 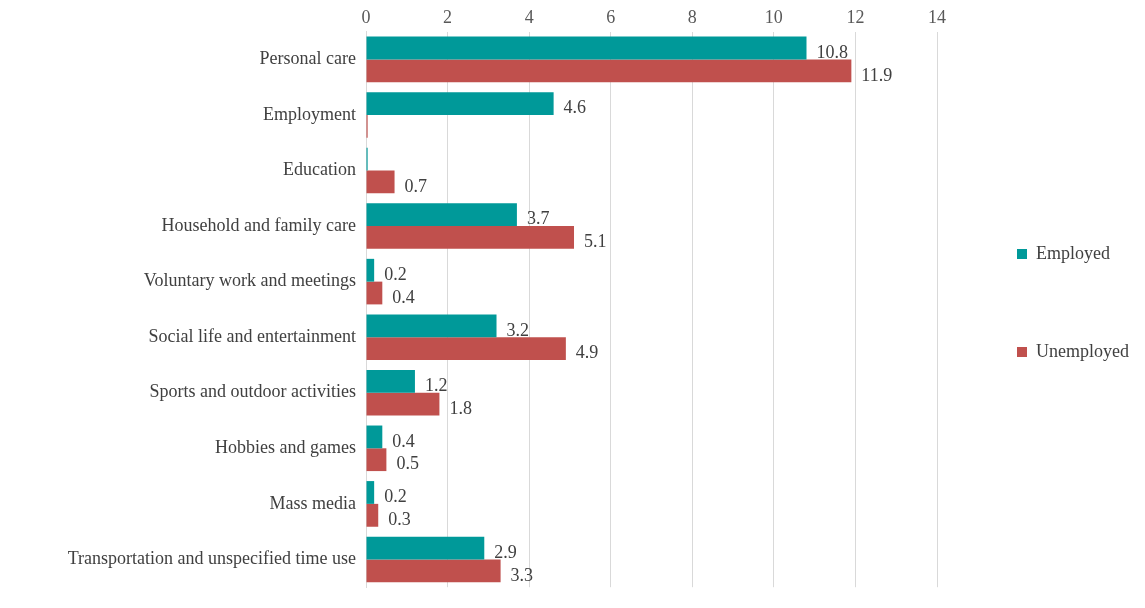 What do you see at coordinates (252, 335) in the screenshot?
I see `y-tick-label: Social life and entertainment` at bounding box center [252, 335].